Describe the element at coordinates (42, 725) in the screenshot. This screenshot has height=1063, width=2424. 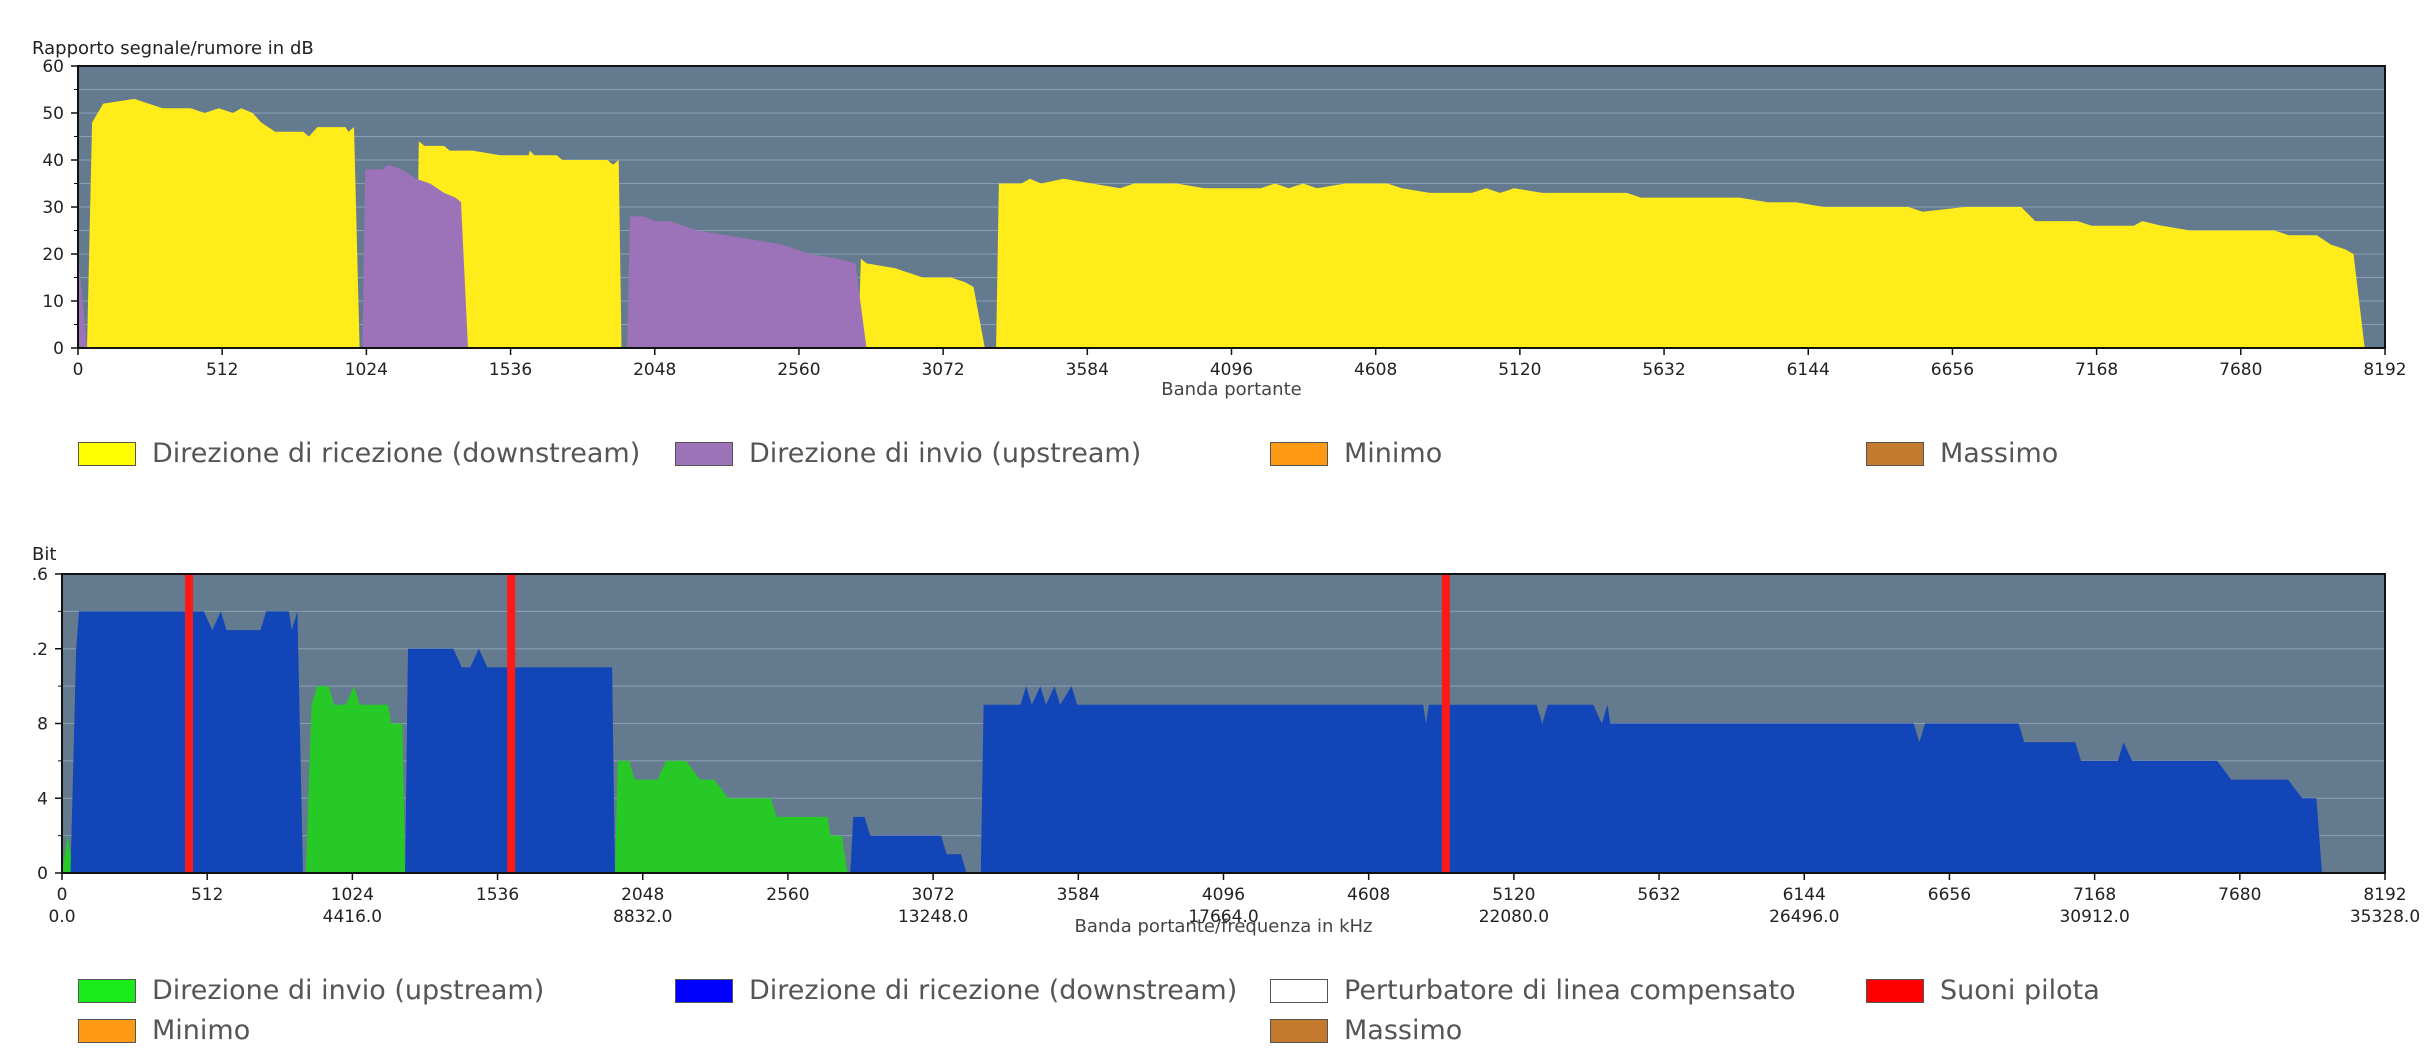
I see `y-tick-label: 8` at that location.